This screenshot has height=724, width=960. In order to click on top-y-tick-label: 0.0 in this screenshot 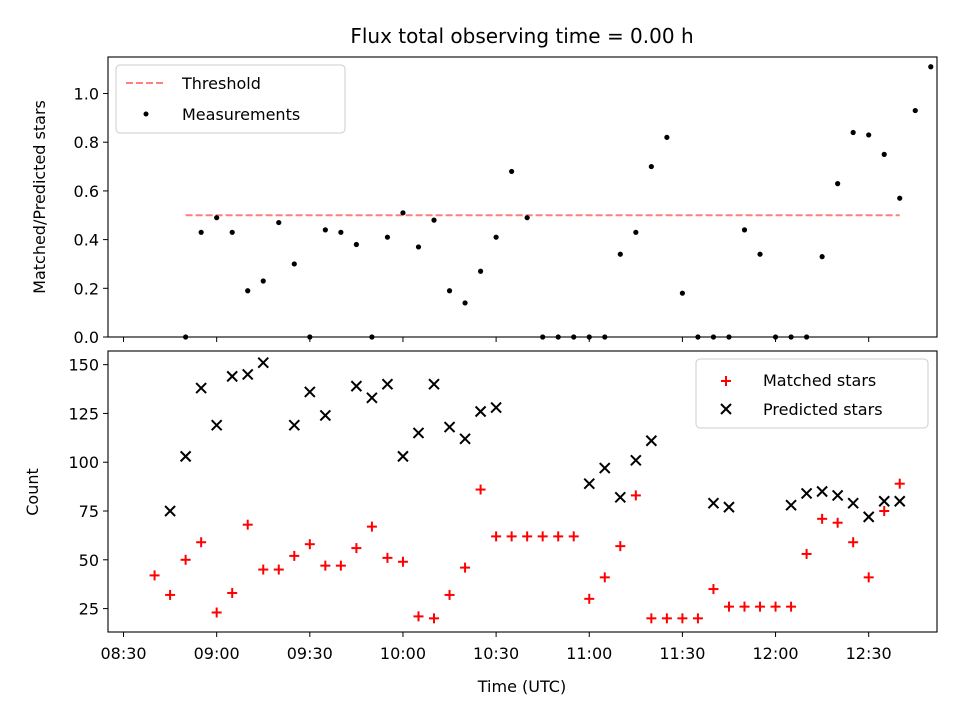, I will do `click(86, 337)`.